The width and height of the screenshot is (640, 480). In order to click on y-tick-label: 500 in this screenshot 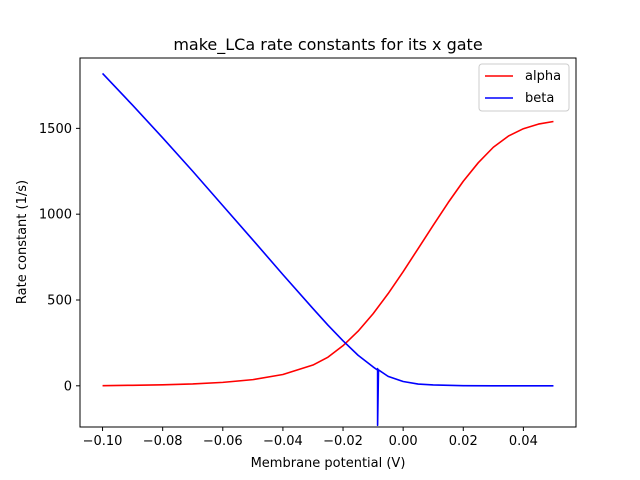, I will do `click(59, 300)`.